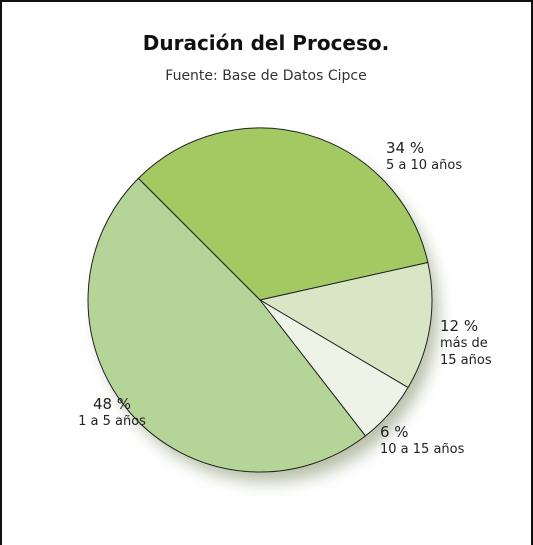 This screenshot has width=533, height=545. I want to click on pie-slice, so click(345, 325).